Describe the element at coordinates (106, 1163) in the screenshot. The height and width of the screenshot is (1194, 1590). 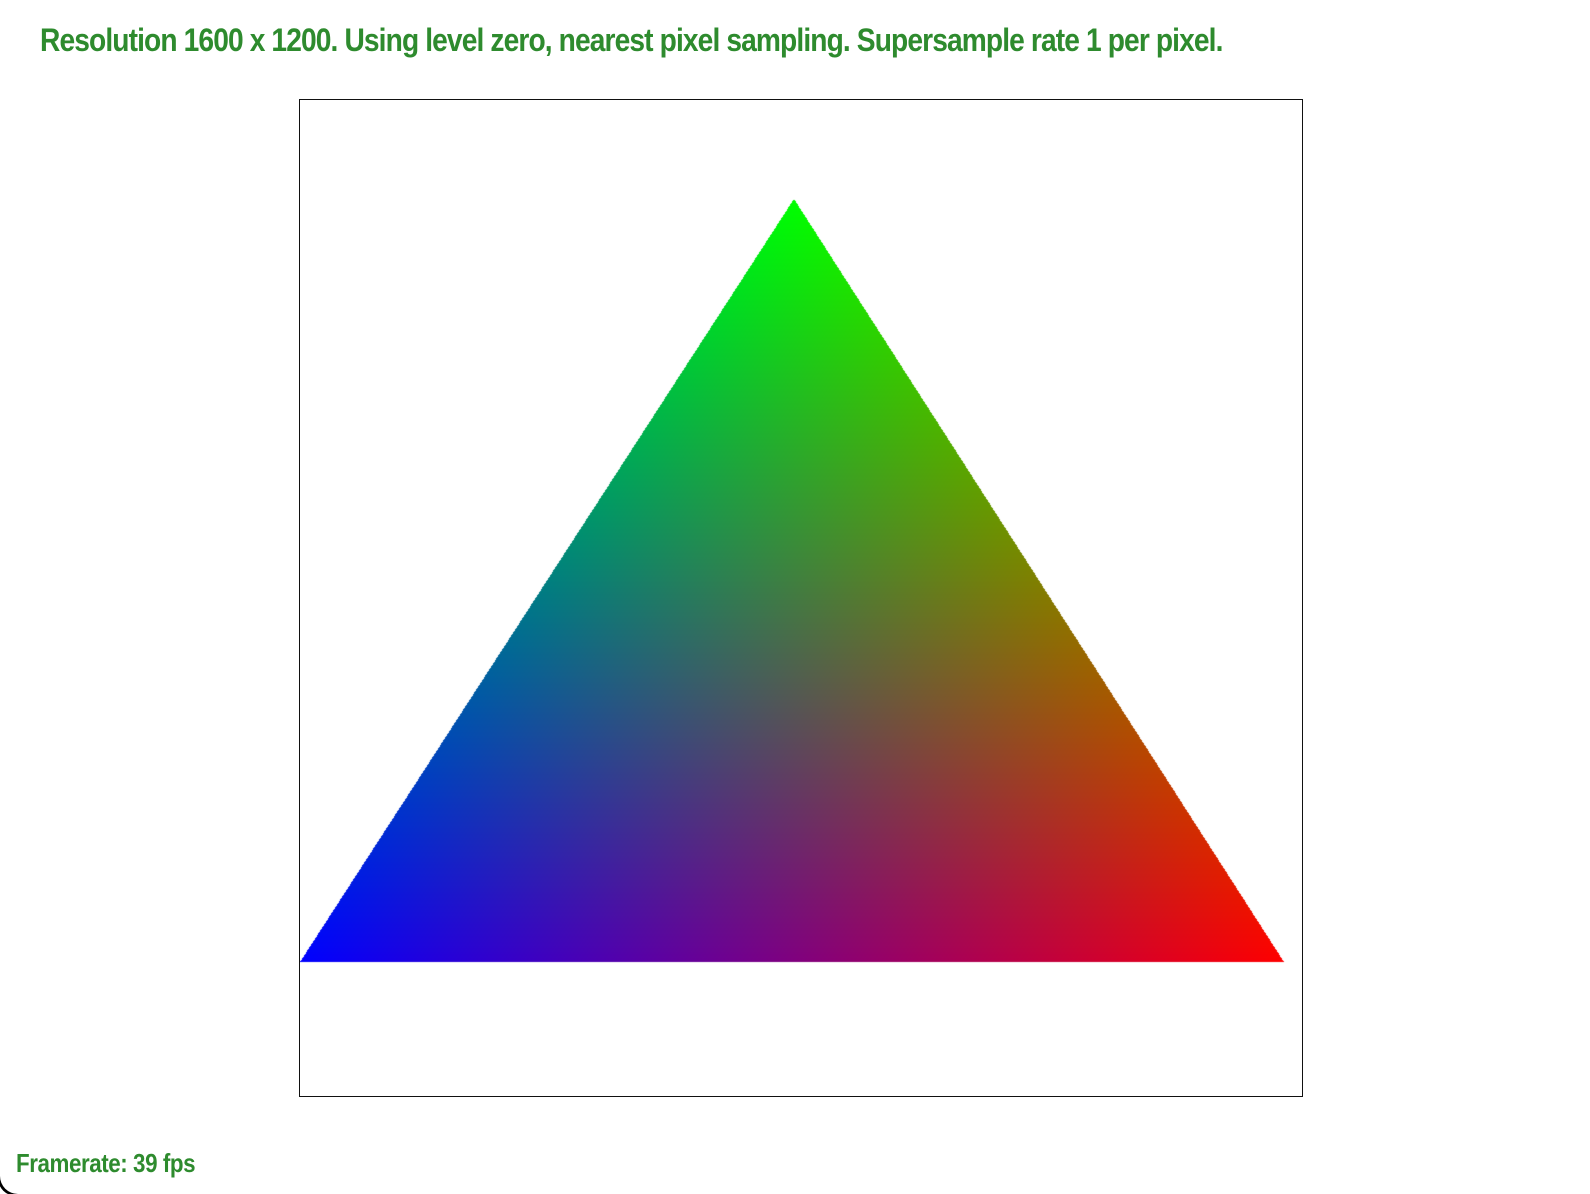
I see `framerate-text: Framerate: 39 fps` at that location.